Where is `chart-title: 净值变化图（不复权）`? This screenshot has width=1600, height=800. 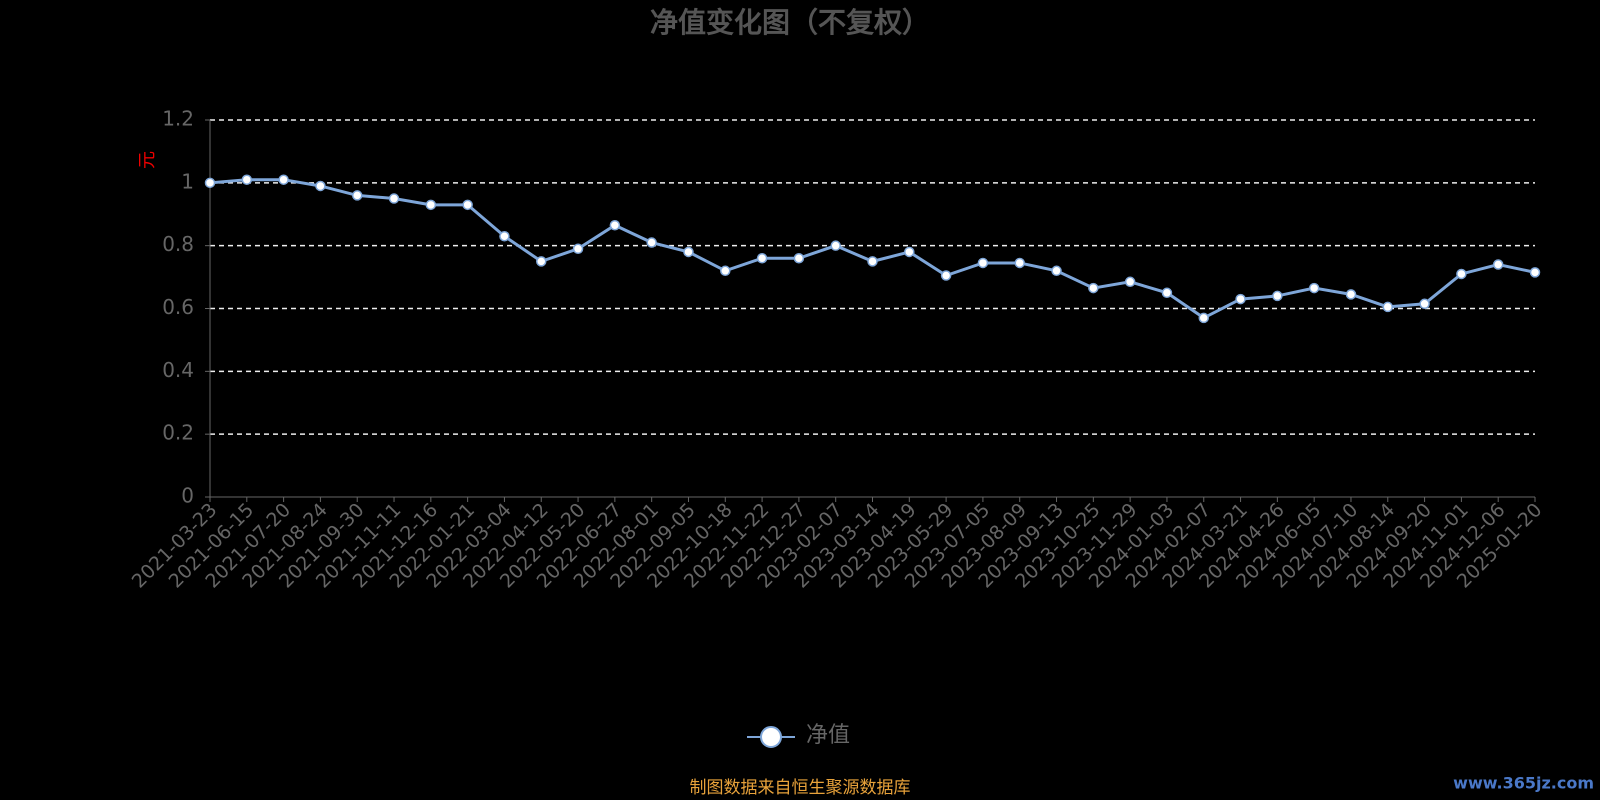 chart-title: 净值变化图（不复权） is located at coordinates (790, 22).